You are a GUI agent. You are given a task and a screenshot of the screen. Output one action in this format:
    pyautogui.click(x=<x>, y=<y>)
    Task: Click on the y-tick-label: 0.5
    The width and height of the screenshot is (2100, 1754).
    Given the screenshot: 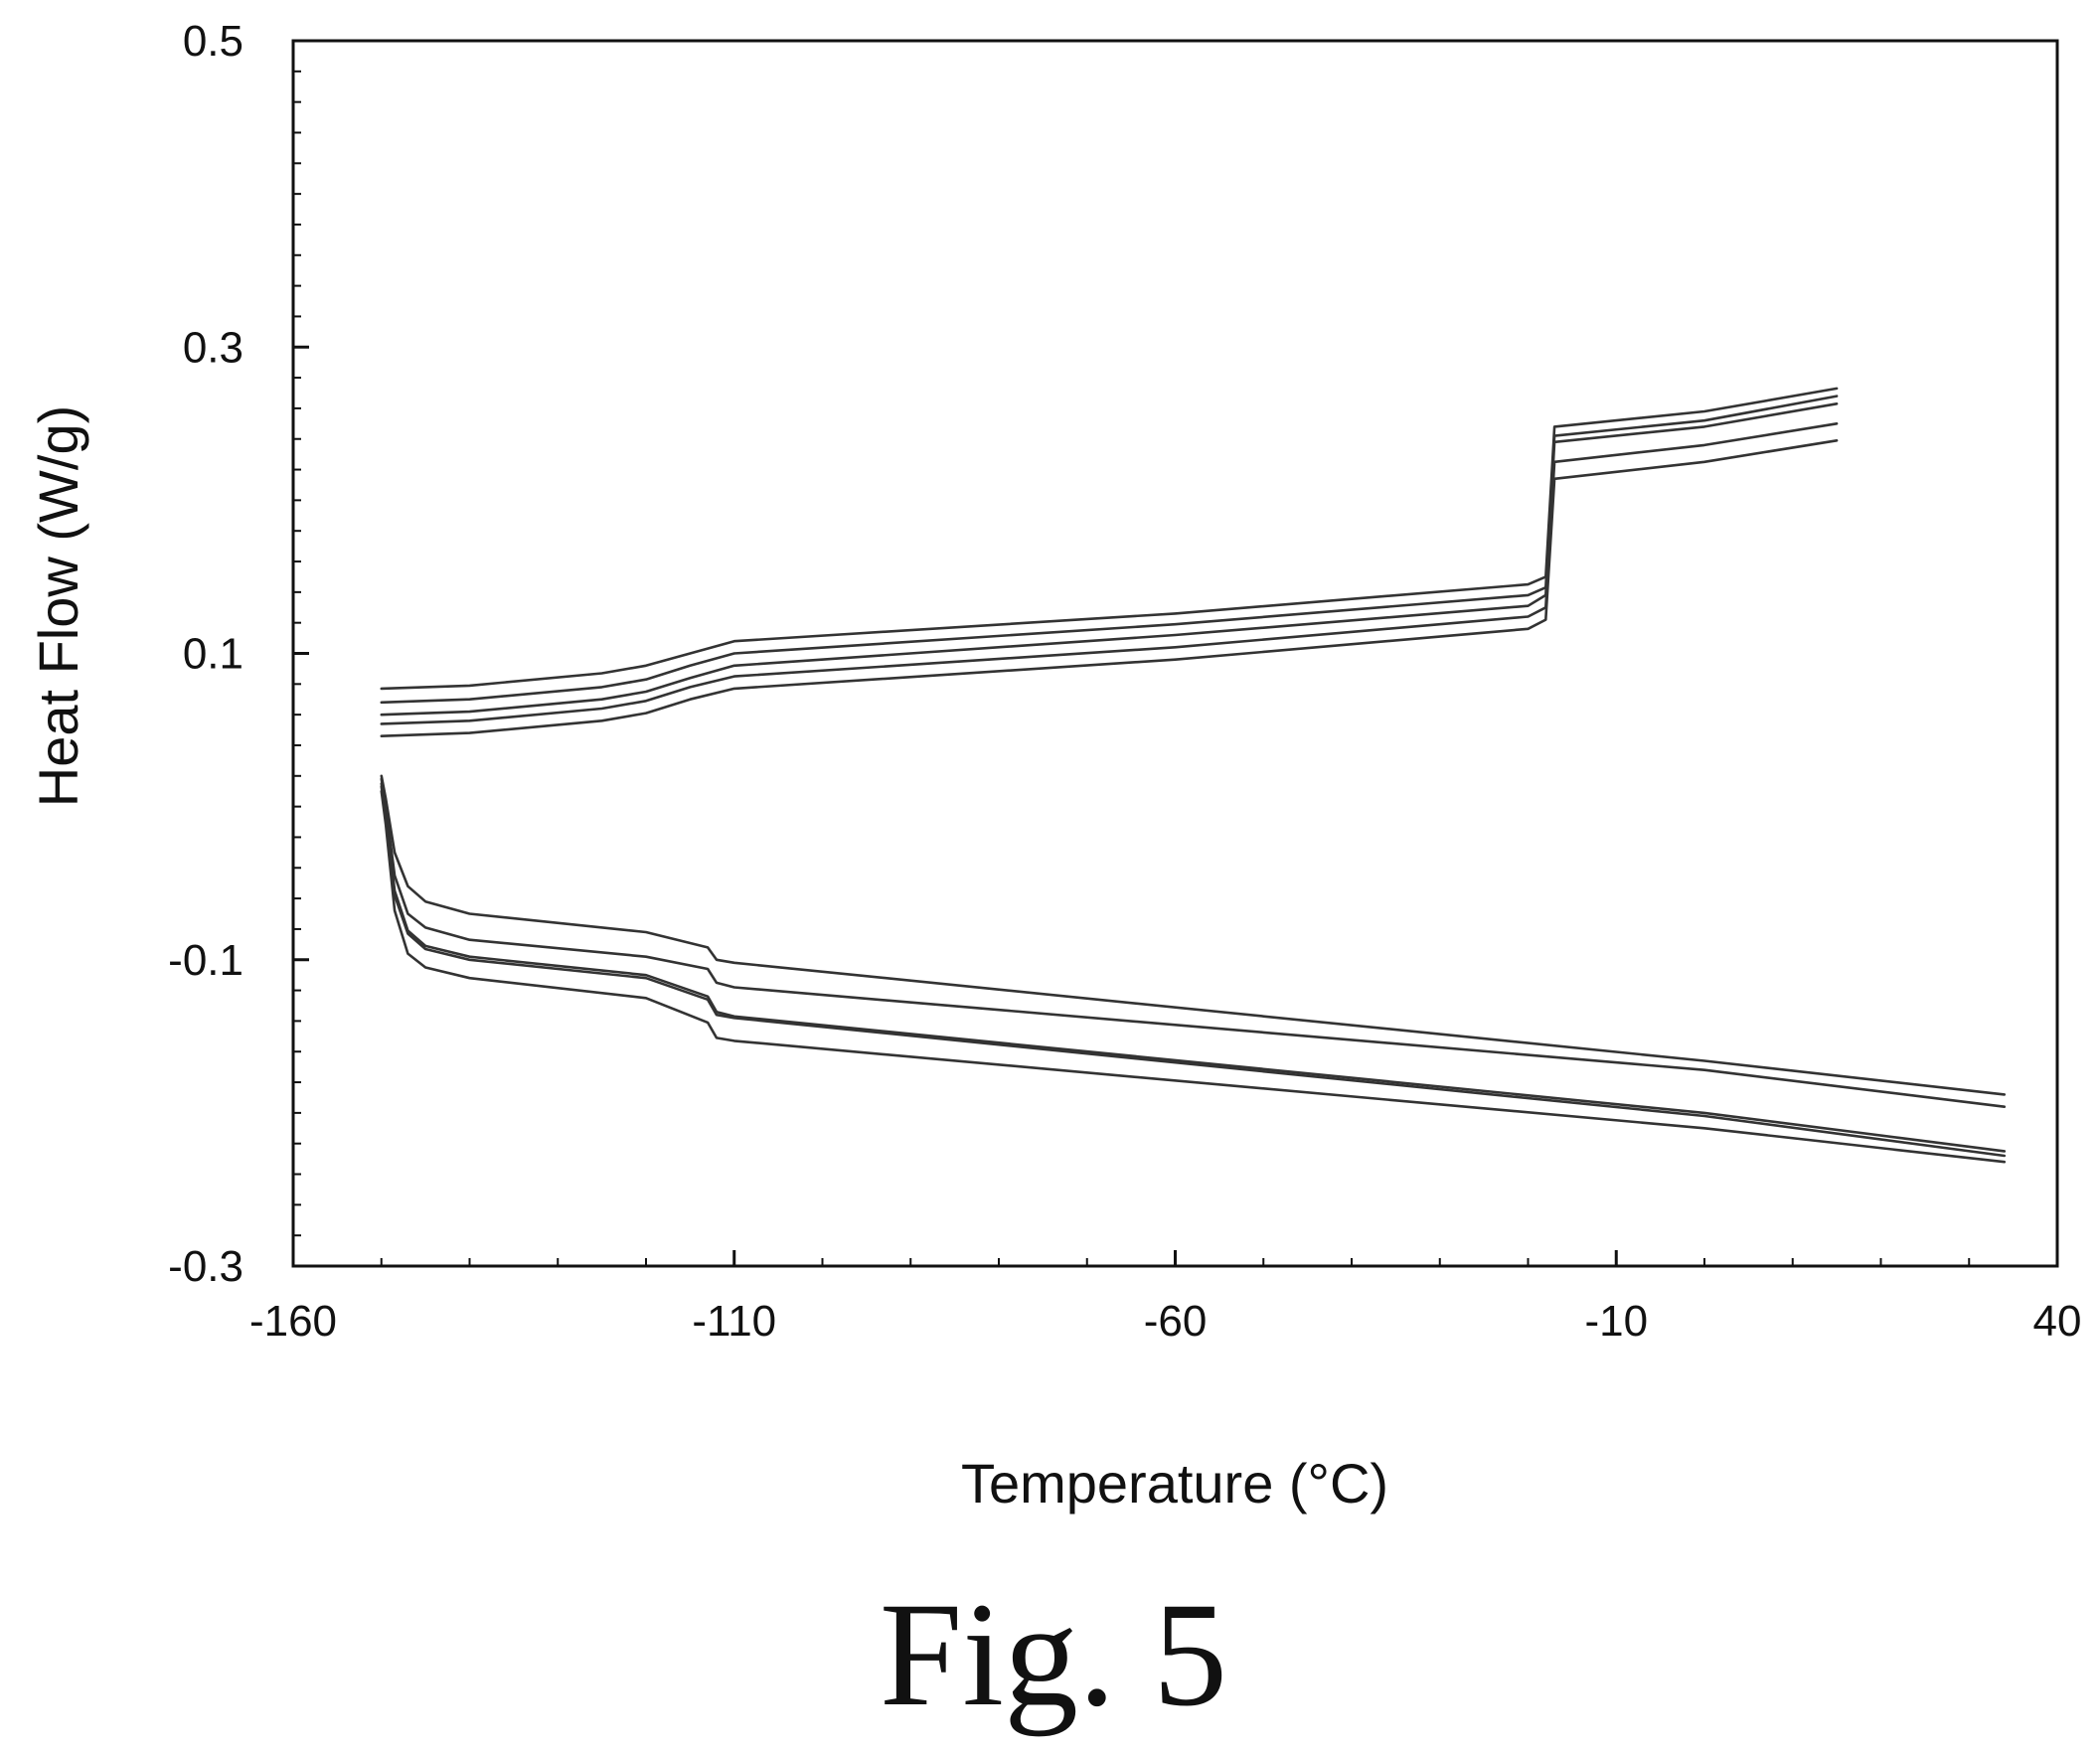 What is the action you would take?
    pyautogui.click(x=213, y=42)
    